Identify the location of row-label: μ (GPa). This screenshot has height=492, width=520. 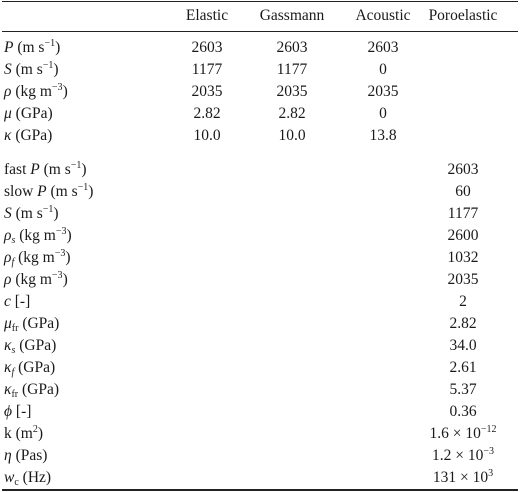
(28, 113).